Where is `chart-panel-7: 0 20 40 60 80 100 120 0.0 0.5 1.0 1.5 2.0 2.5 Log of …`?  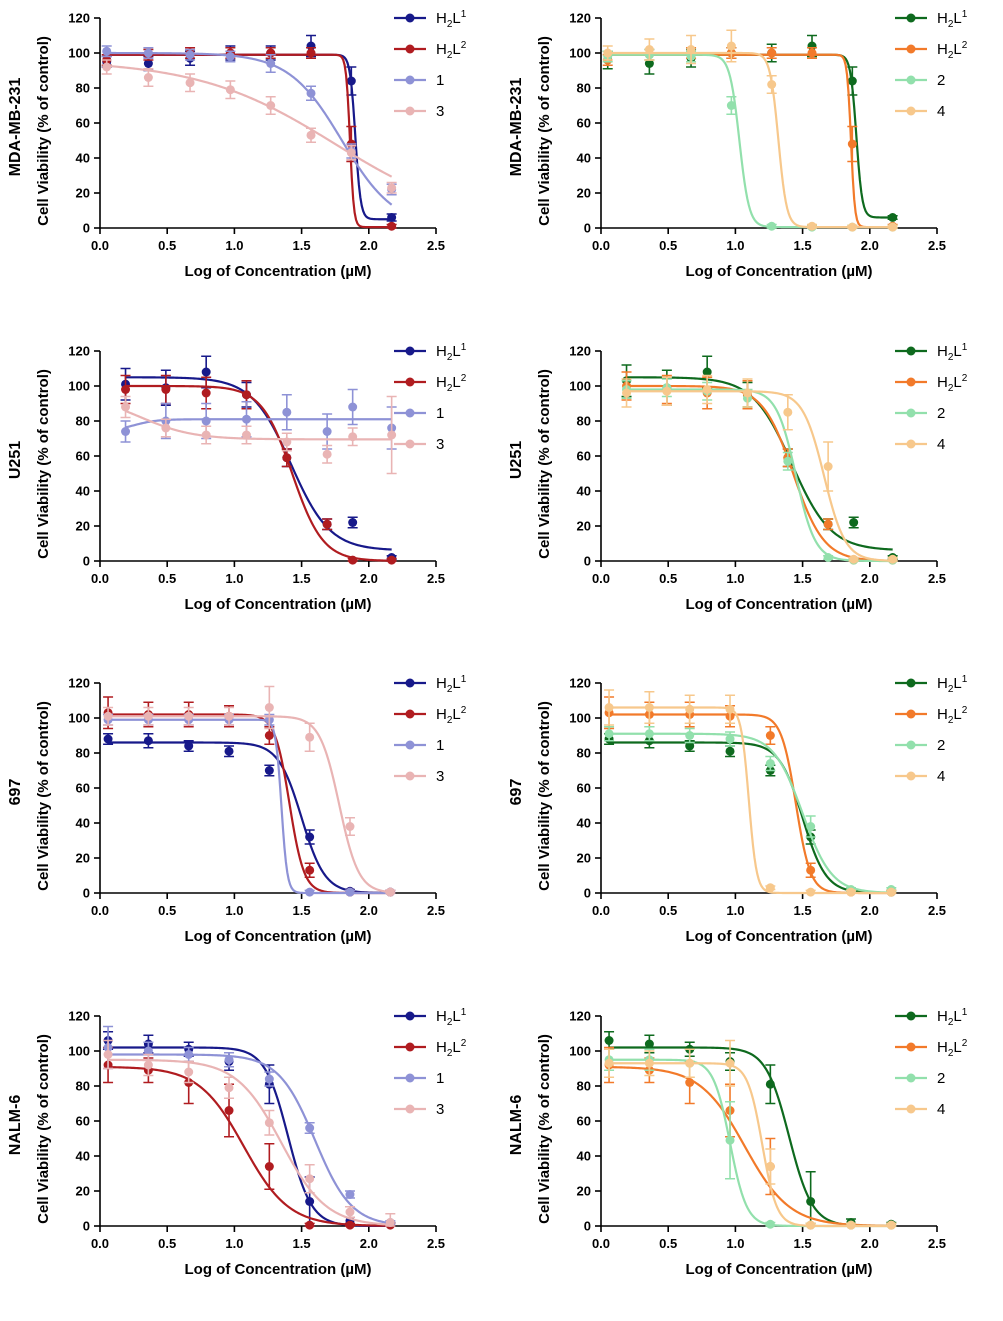 chart-panel-7: 0 20 40 60 80 100 120 0.0 0.5 1.0 1.5 2.0 2.5 Log of … is located at coordinates (250, 1160).